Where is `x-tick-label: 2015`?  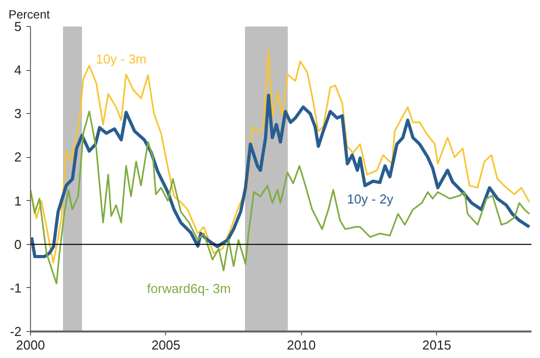
x-tick-label: 2015 is located at coordinates (437, 345).